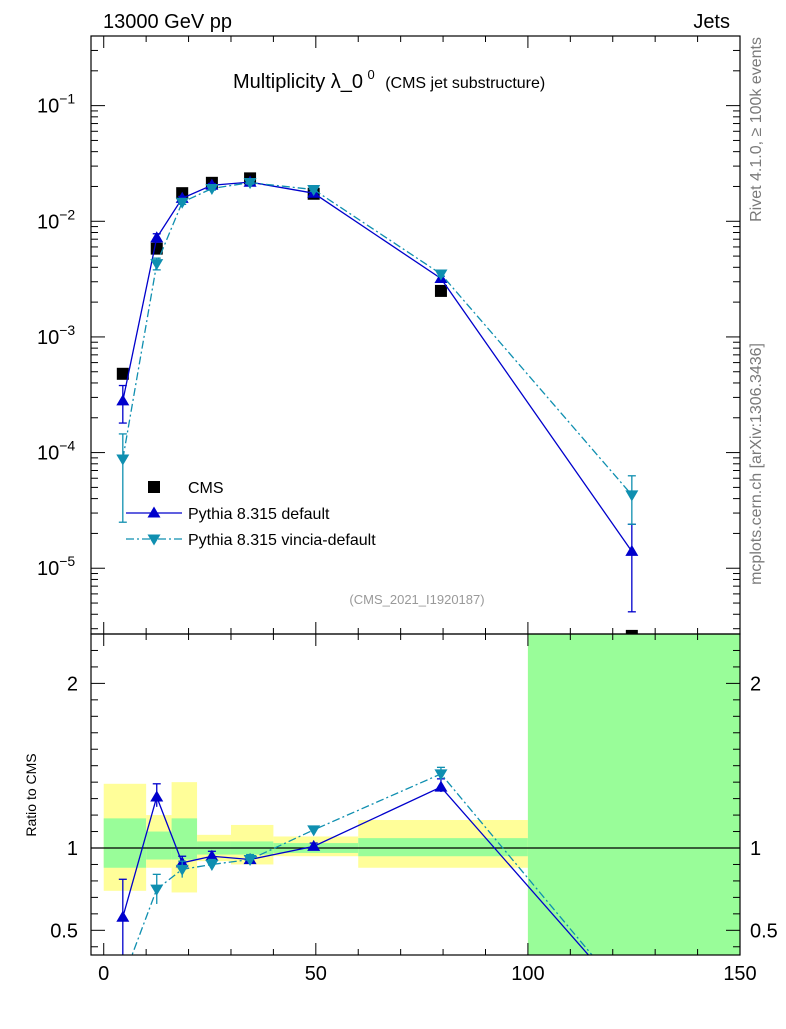 The image size is (786, 1029). I want to click on ratio-marks, so click(354, 860).